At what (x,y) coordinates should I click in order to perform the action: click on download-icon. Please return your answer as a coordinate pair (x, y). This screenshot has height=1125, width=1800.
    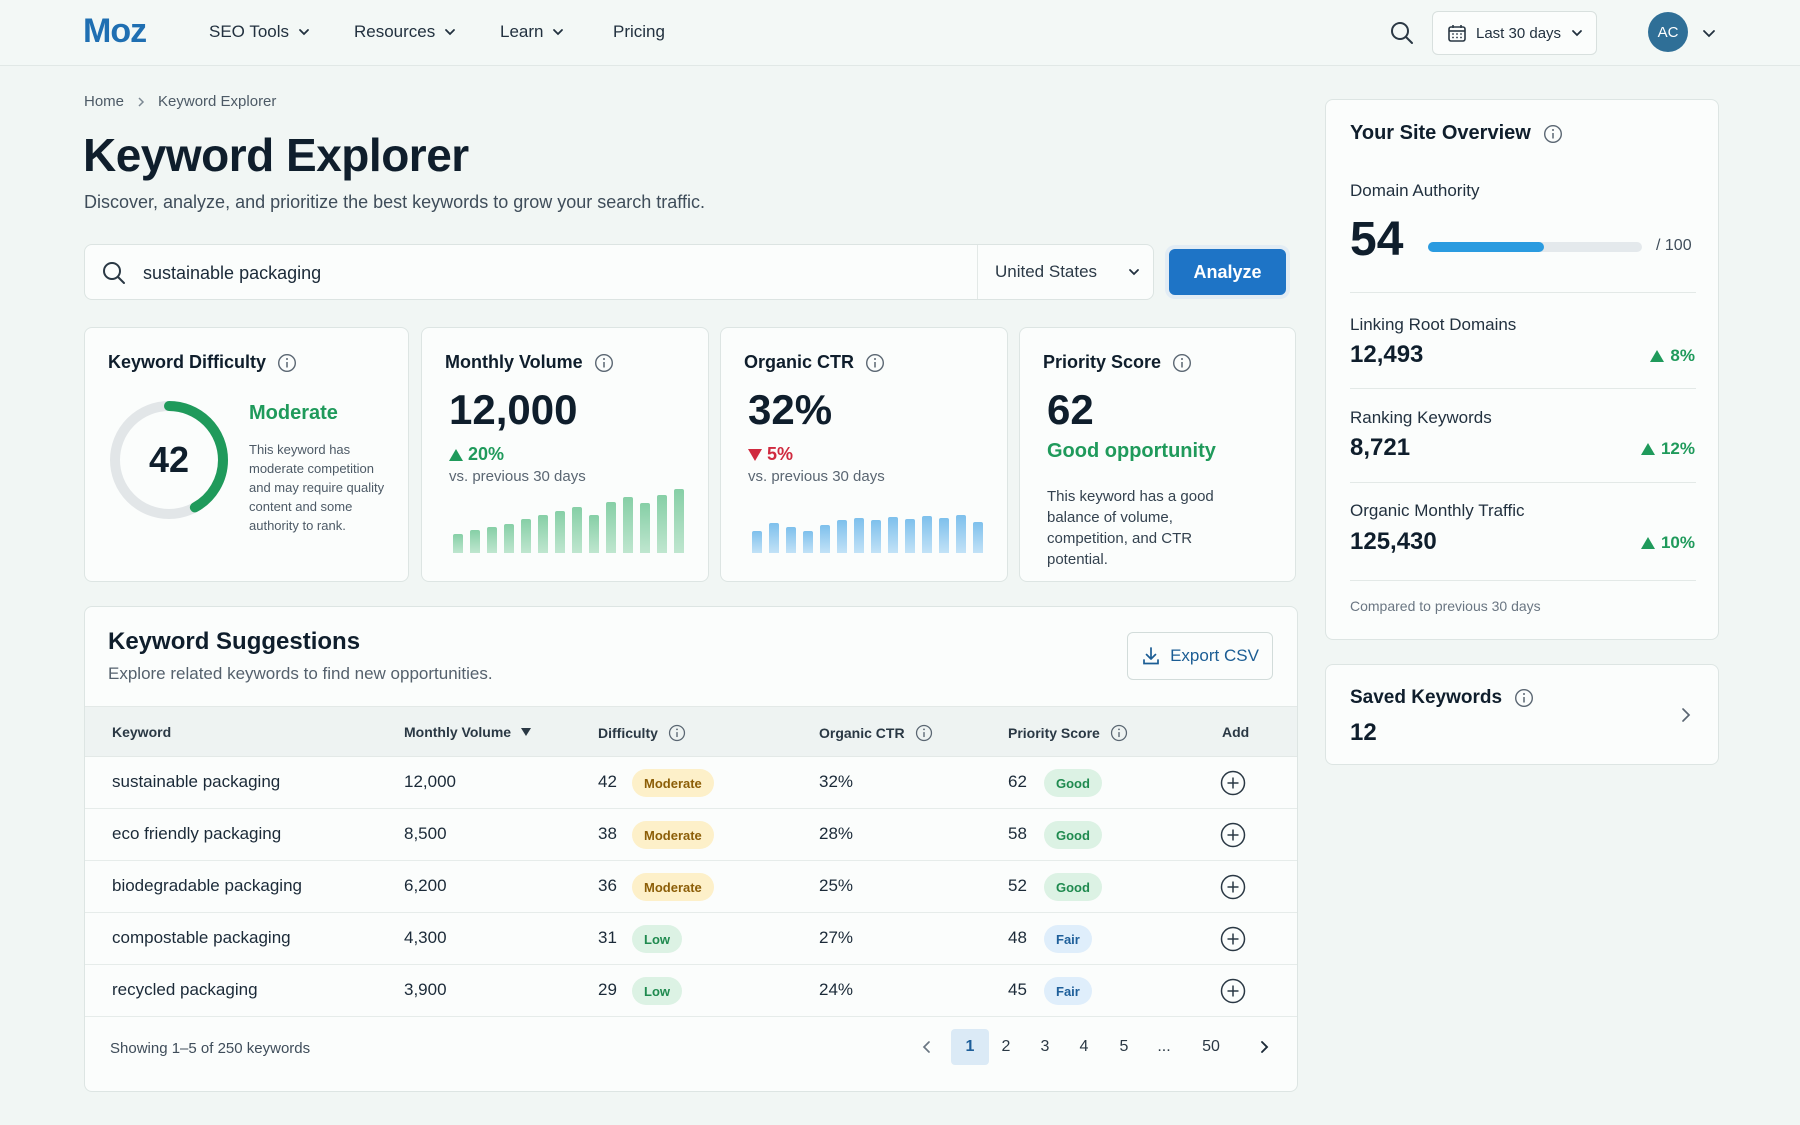
    Looking at the image, I should click on (1151, 656).